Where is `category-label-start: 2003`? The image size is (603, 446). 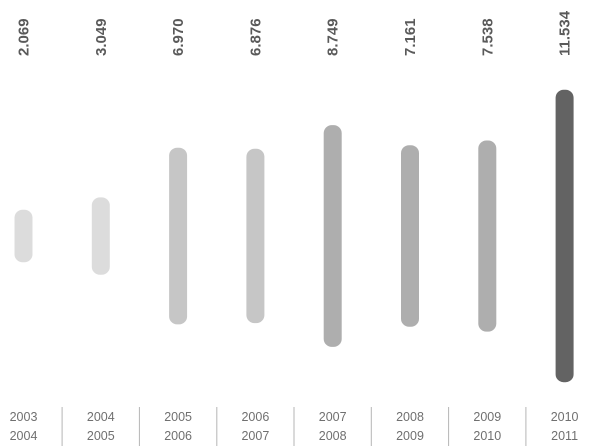 category-label-start: 2003 is located at coordinates (24, 417).